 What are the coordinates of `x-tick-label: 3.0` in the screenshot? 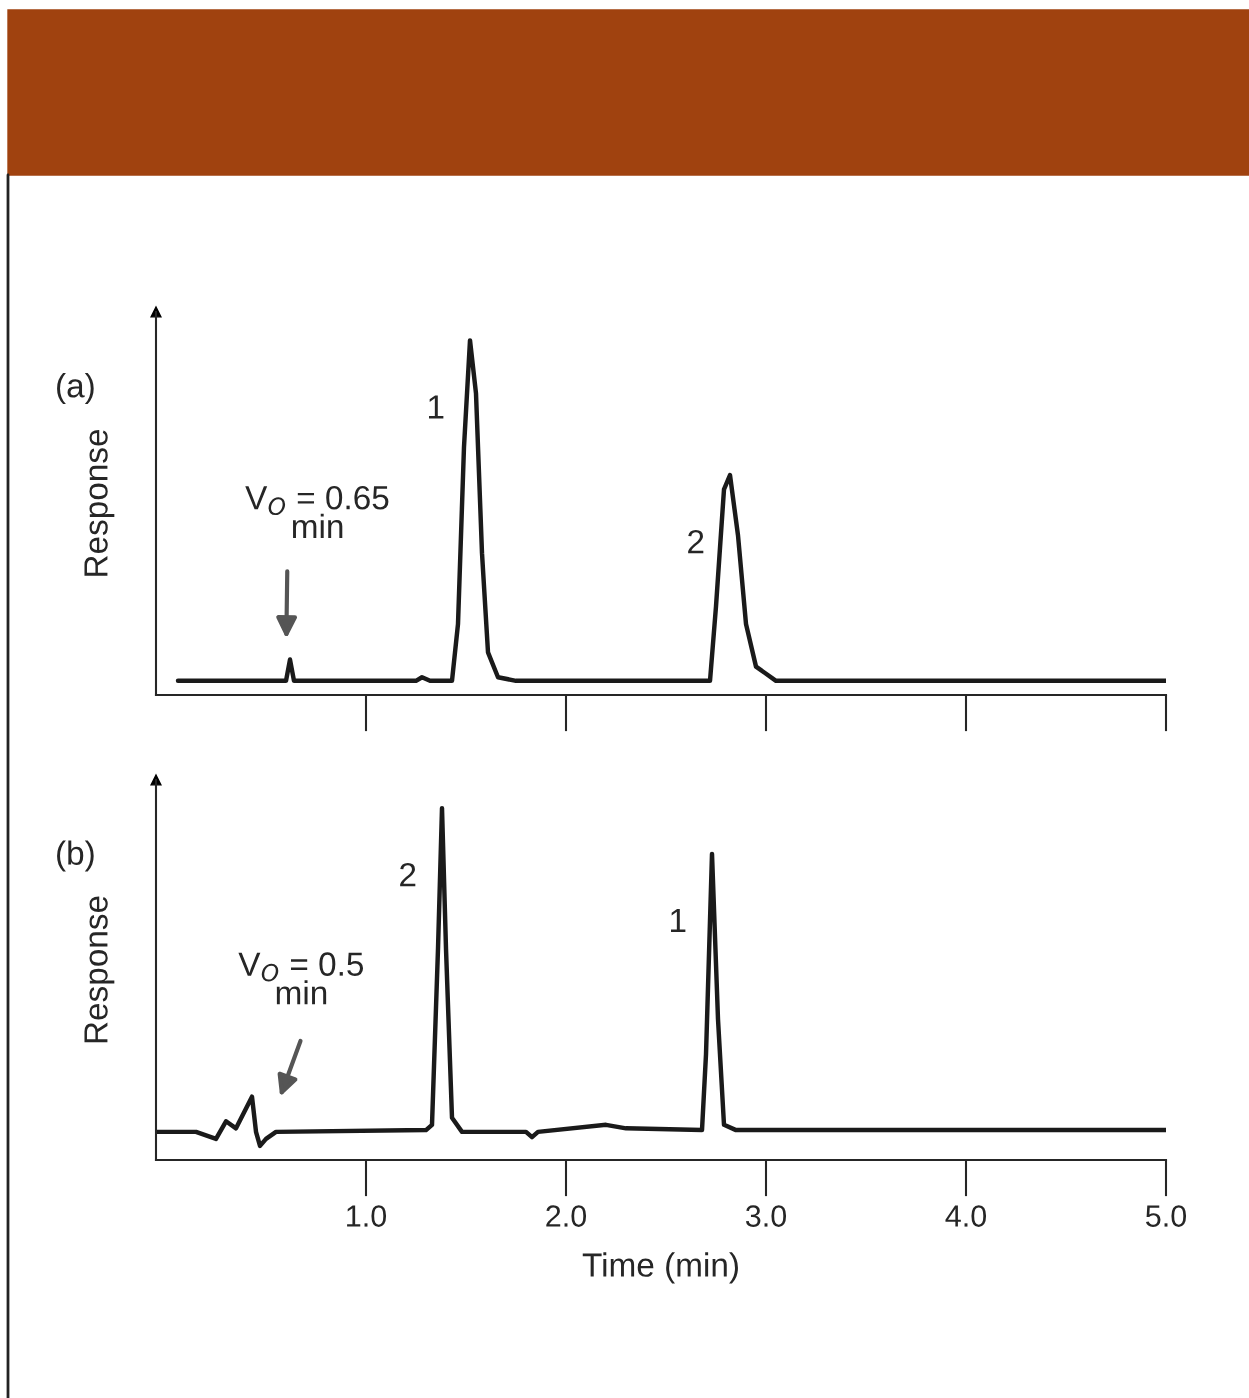 It's located at (766, 1216).